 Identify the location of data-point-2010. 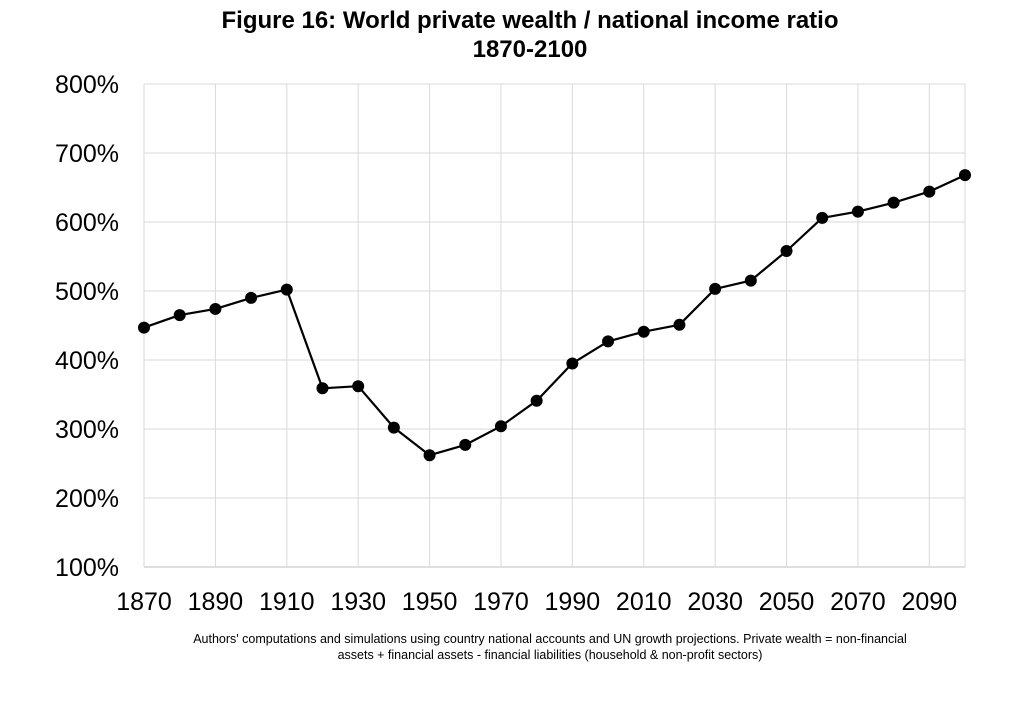
(643, 331).